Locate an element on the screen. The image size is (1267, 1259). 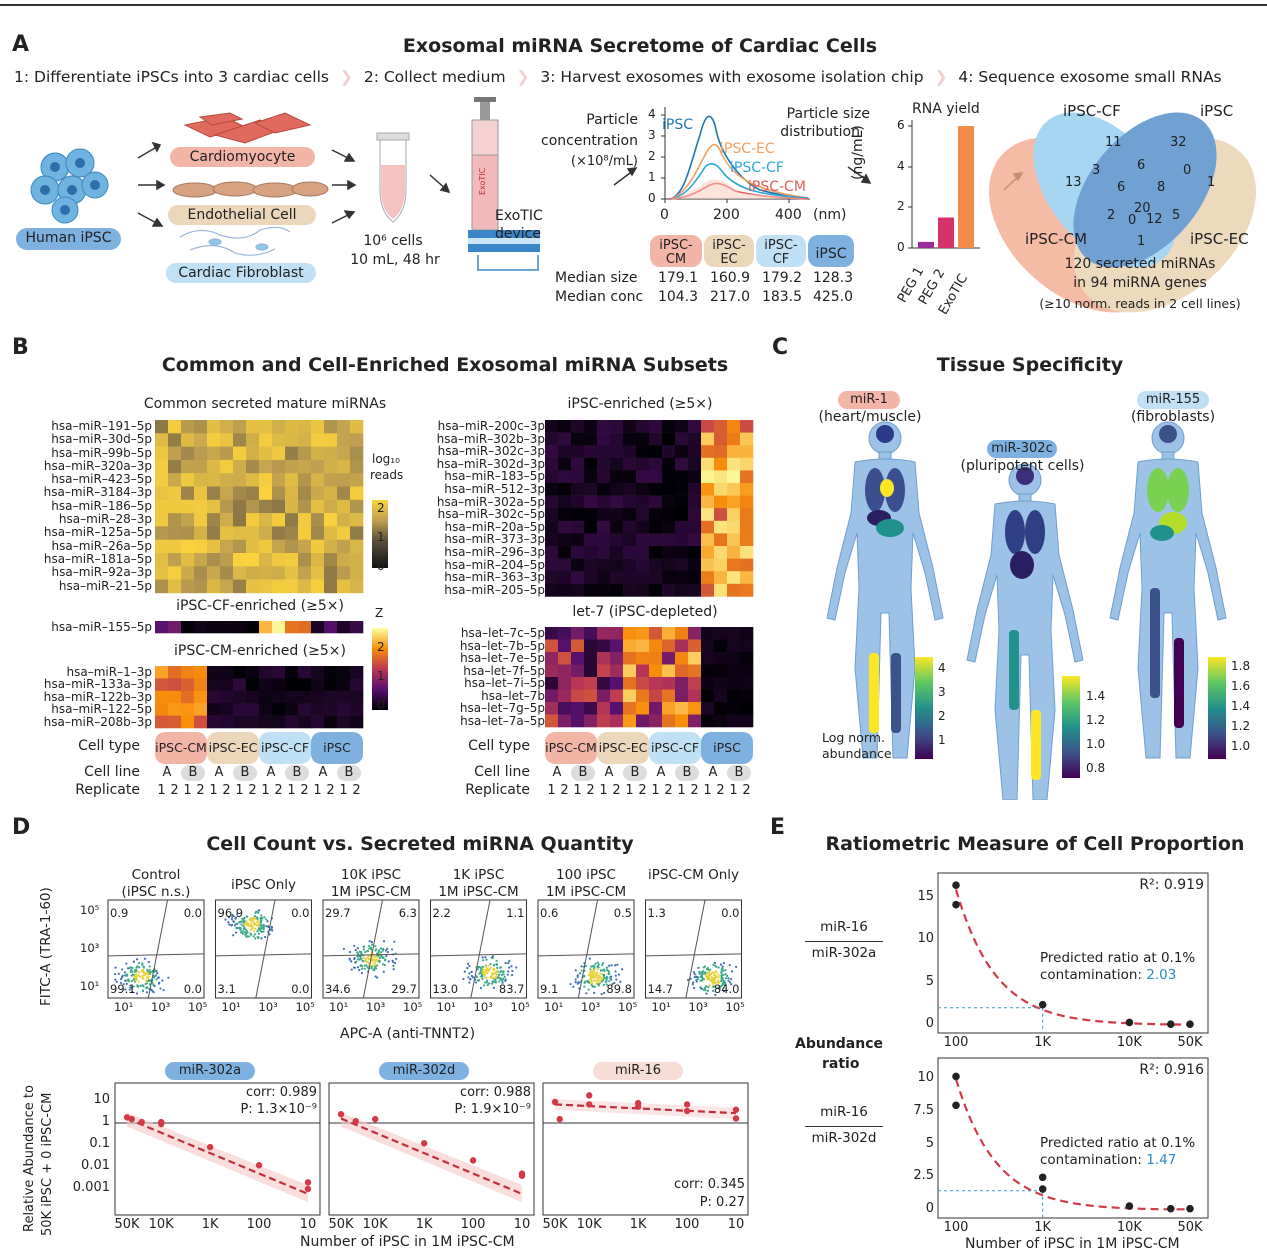
venn-count: 8 is located at coordinates (1161, 187).